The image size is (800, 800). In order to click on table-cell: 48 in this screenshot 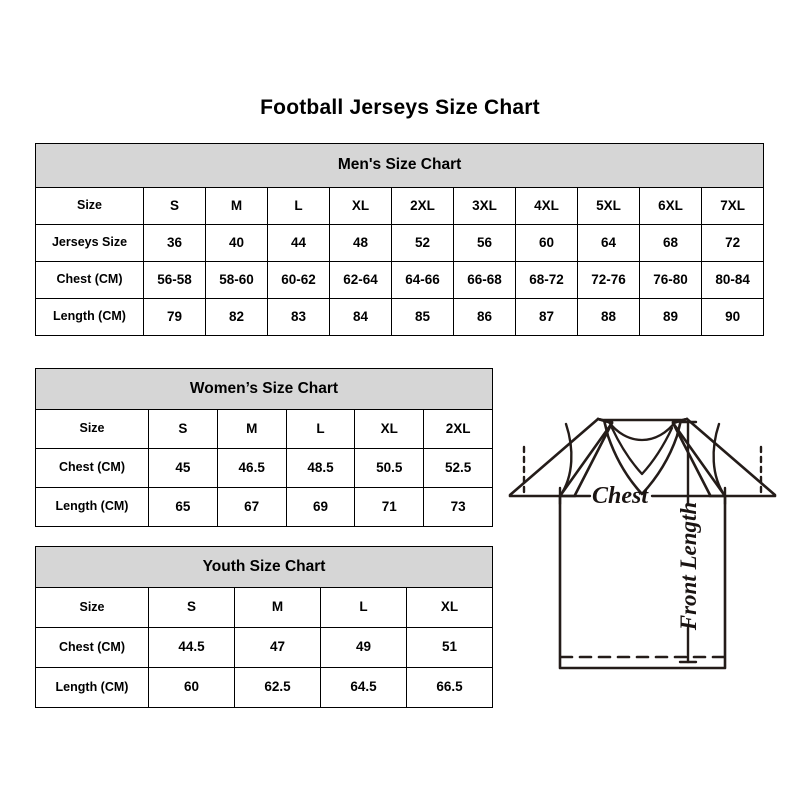, I will do `click(360, 243)`.